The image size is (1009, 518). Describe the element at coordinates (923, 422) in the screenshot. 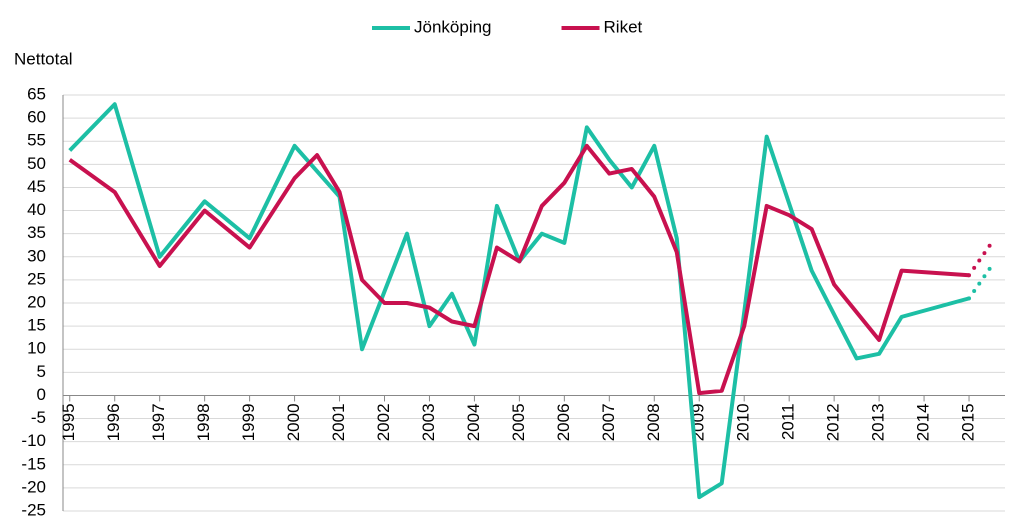

I see `x-tick-label: 2014` at that location.